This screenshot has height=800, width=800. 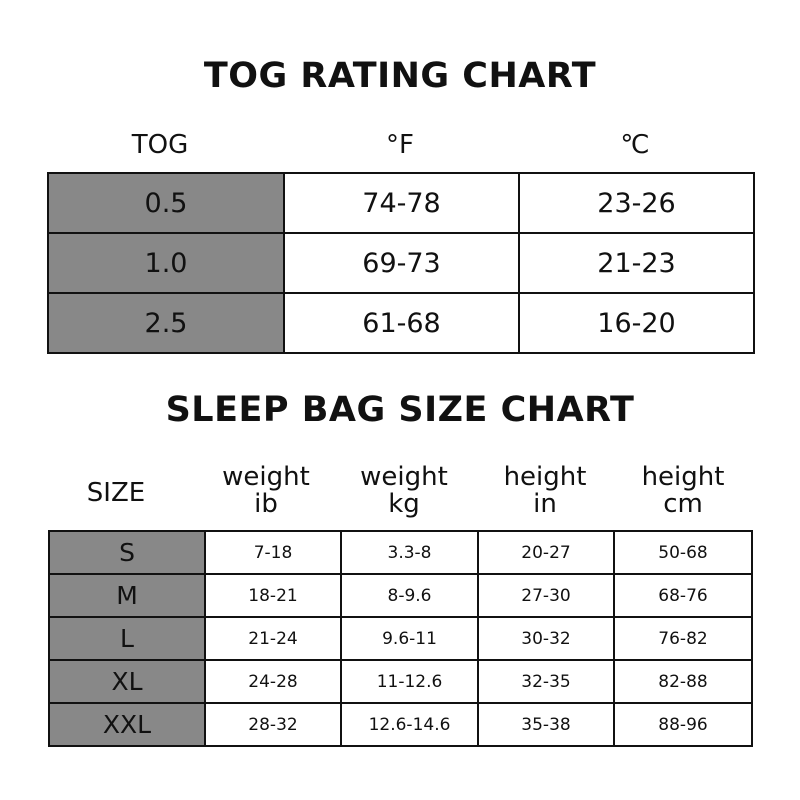 I want to click on table-cell: 23-26, so click(x=636, y=203).